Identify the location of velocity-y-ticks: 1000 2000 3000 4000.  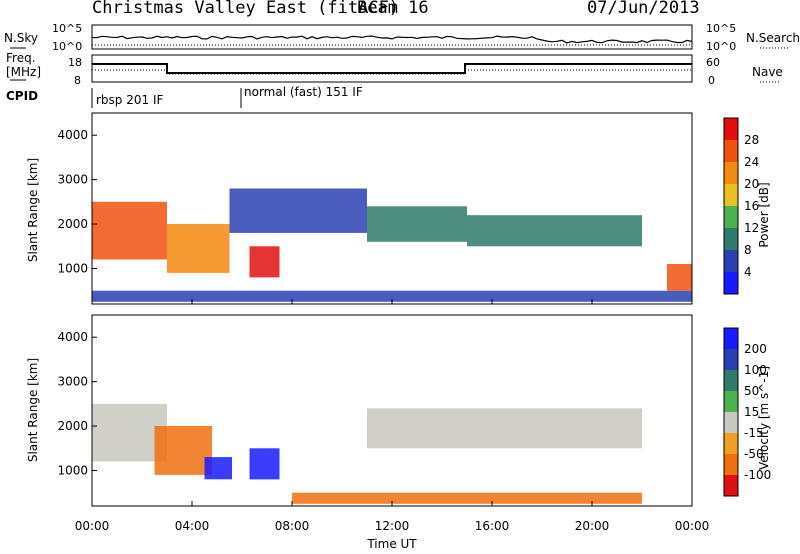
(77, 403).